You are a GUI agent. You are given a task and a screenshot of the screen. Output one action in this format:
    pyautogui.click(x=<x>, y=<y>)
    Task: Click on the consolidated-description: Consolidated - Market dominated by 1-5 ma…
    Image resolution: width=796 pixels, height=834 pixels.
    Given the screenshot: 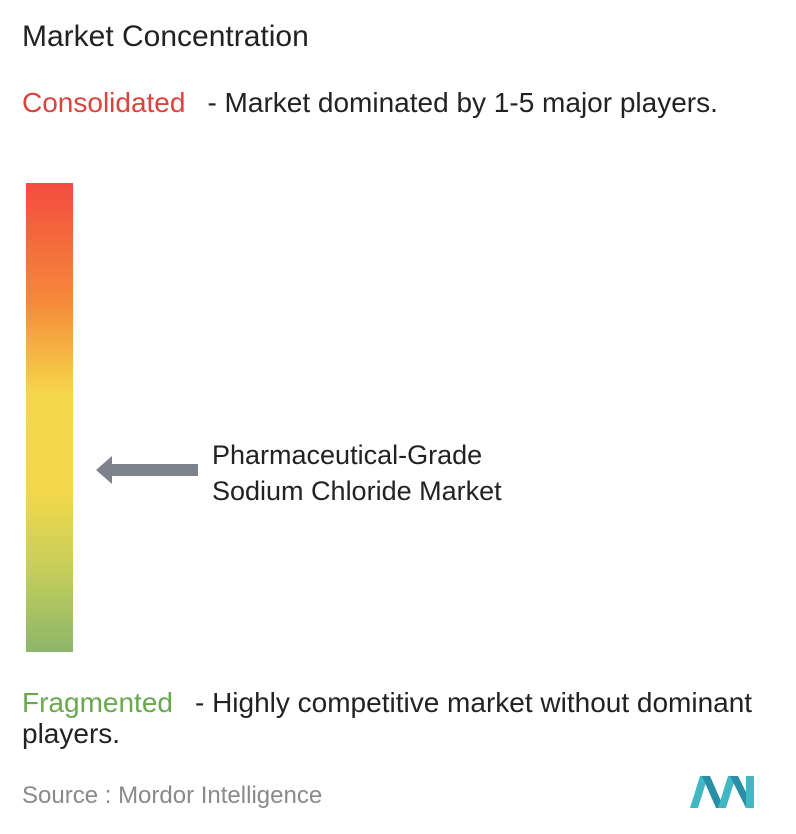 What is the action you would take?
    pyautogui.click(x=392, y=102)
    